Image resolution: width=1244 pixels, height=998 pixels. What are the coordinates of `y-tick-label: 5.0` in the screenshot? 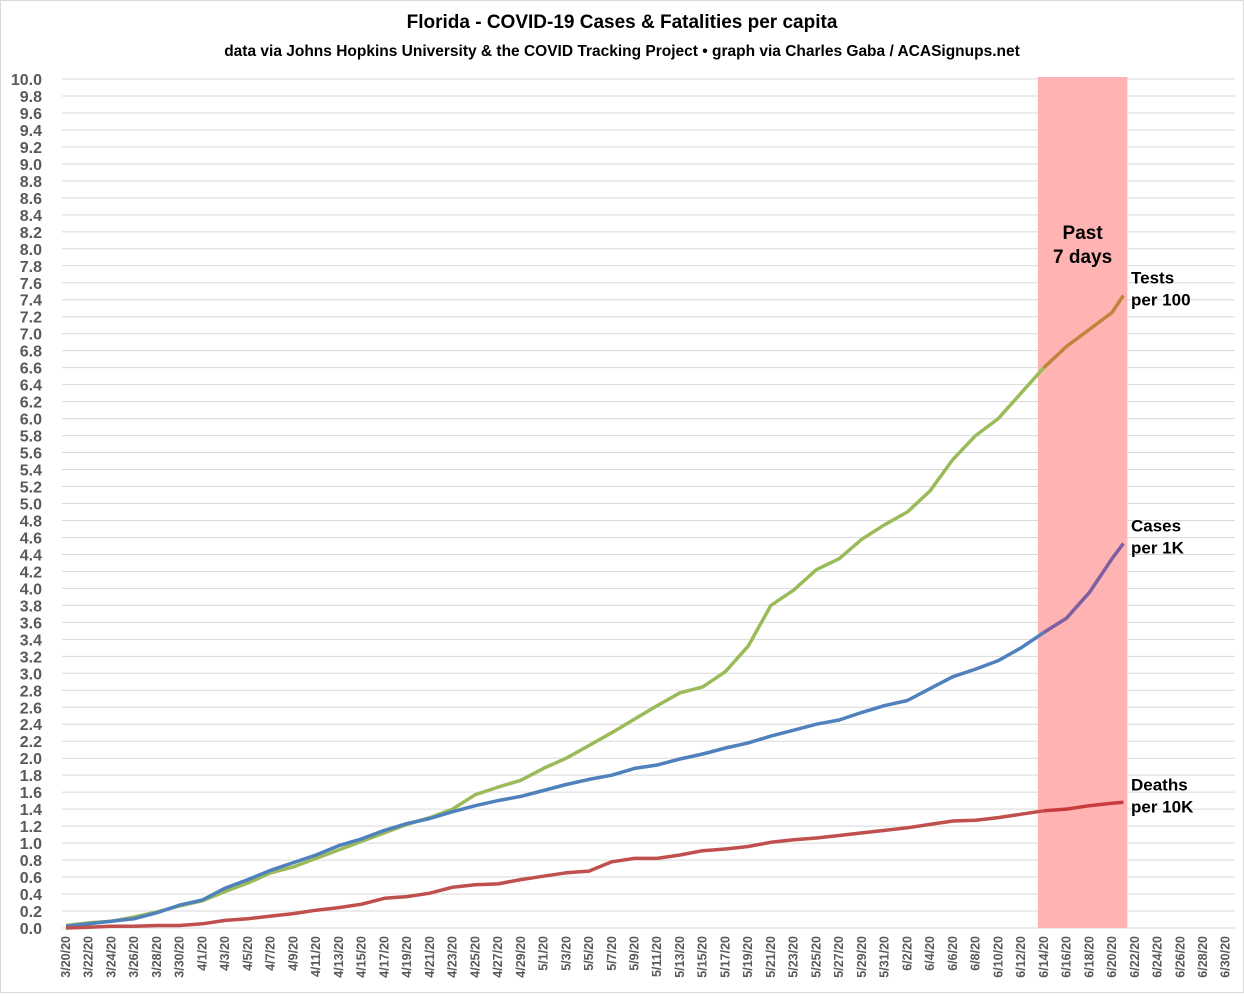 It's located at (31, 505).